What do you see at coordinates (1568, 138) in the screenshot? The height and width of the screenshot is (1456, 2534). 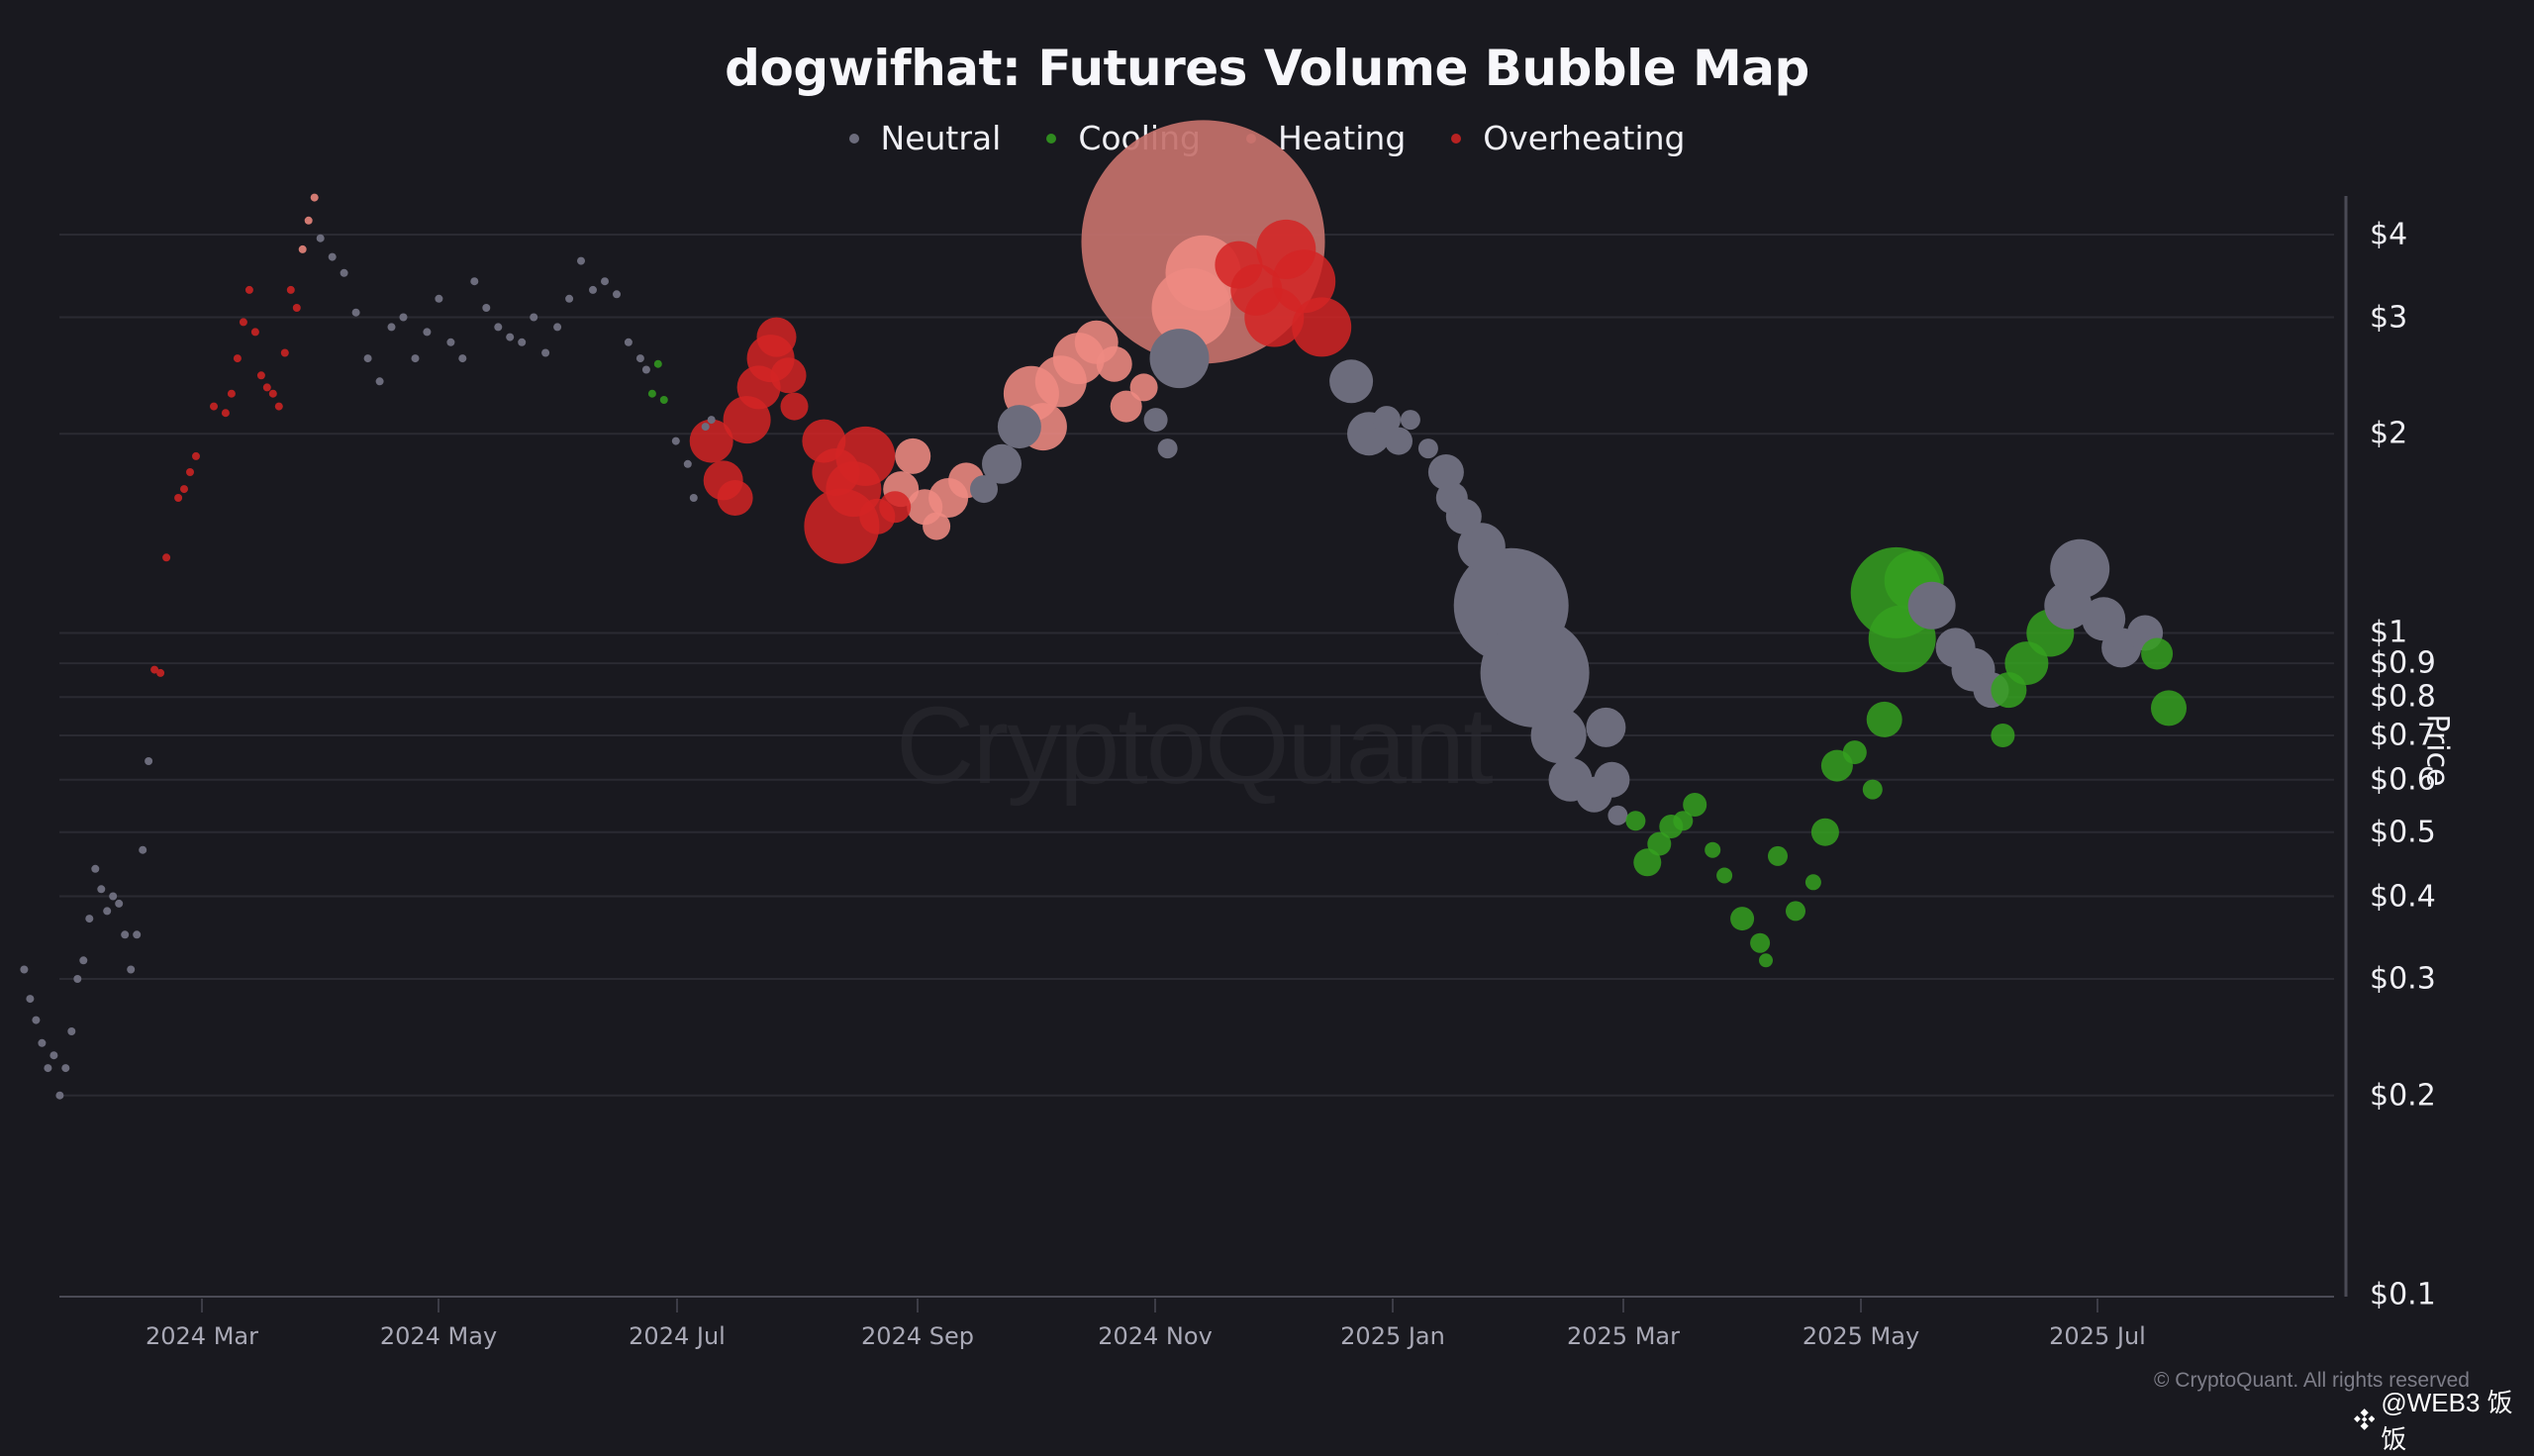 I see `legend-item-overheating: Overheating` at bounding box center [1568, 138].